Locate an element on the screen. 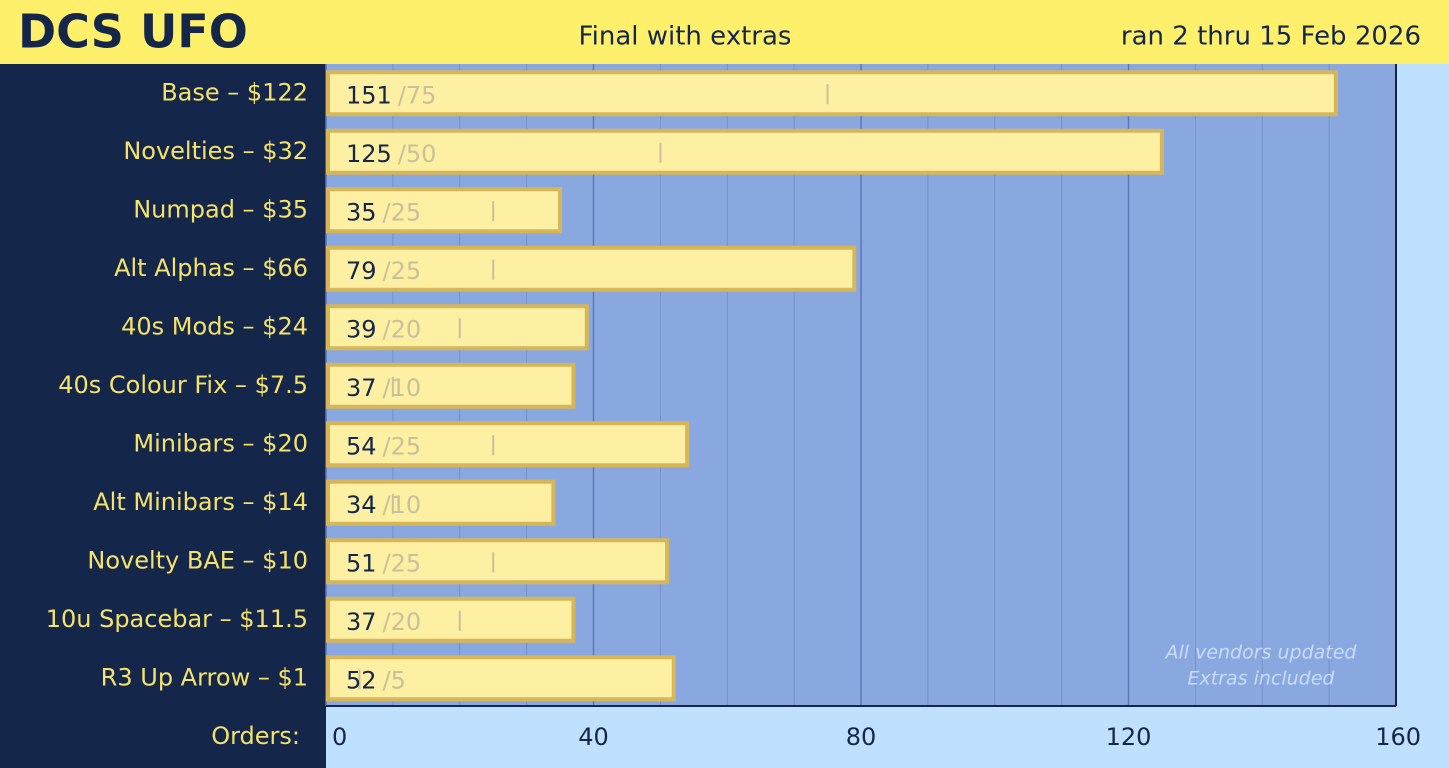 The image size is (1449, 768). y-tick-label: Novelties – $32 is located at coordinates (215, 151).